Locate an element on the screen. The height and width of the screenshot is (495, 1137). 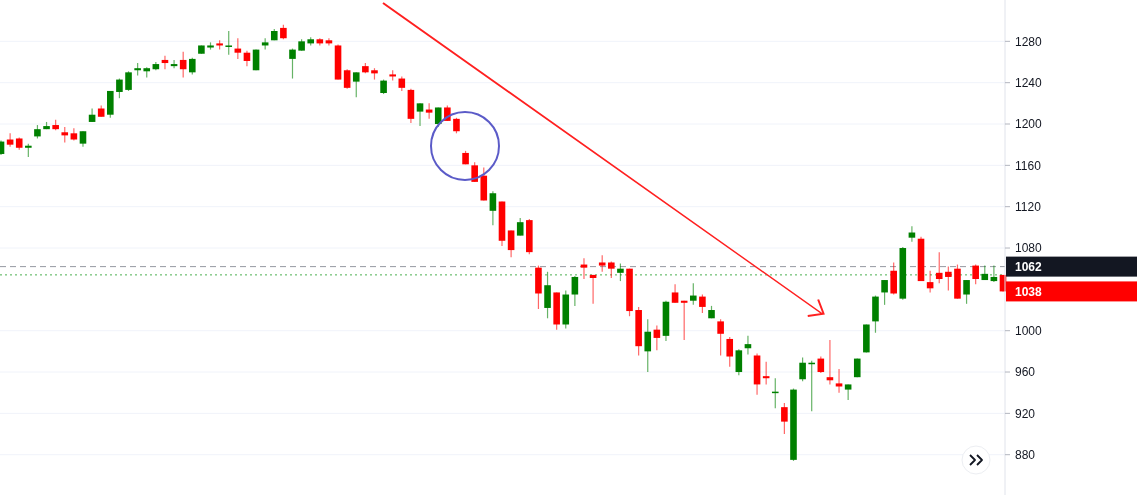
y-tick-label: 1120 is located at coordinates (1028, 206).